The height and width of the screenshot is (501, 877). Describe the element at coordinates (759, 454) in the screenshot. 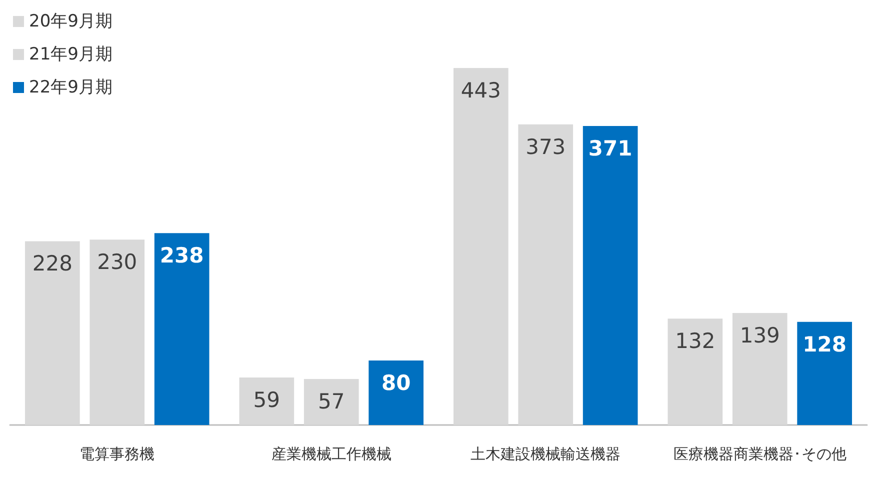

I see `x-tick-label: 医療機器商業機器･その他` at that location.